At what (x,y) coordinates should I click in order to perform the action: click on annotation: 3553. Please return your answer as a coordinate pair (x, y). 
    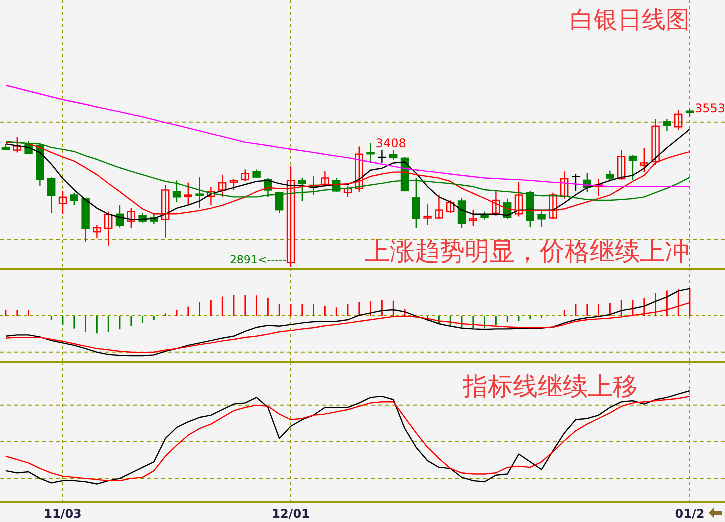
    Looking at the image, I should click on (710, 109).